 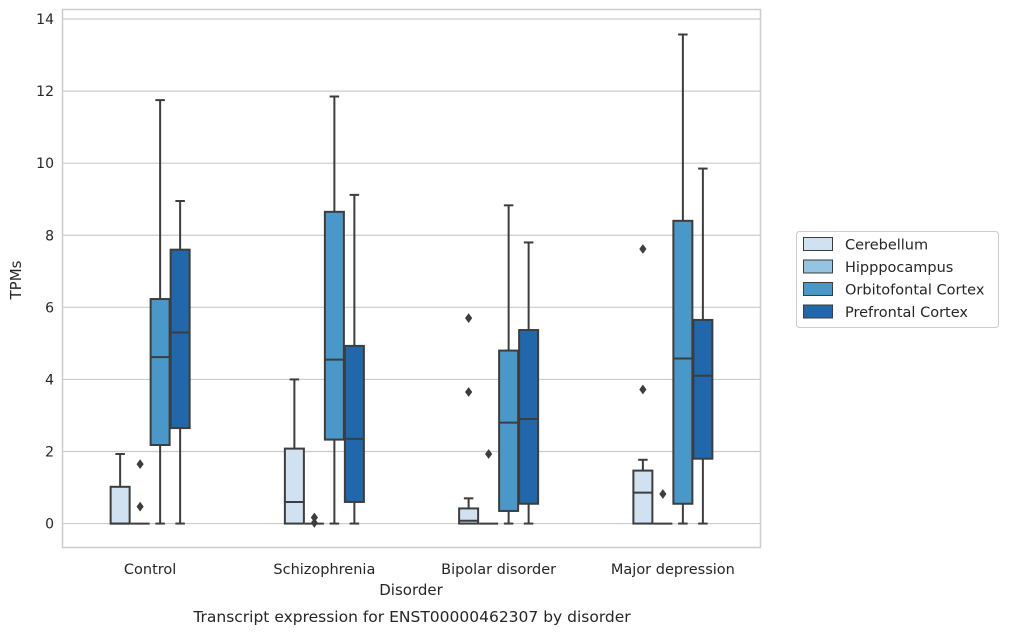 What do you see at coordinates (673, 570) in the screenshot?
I see `x-tick-label: Major depression` at bounding box center [673, 570].